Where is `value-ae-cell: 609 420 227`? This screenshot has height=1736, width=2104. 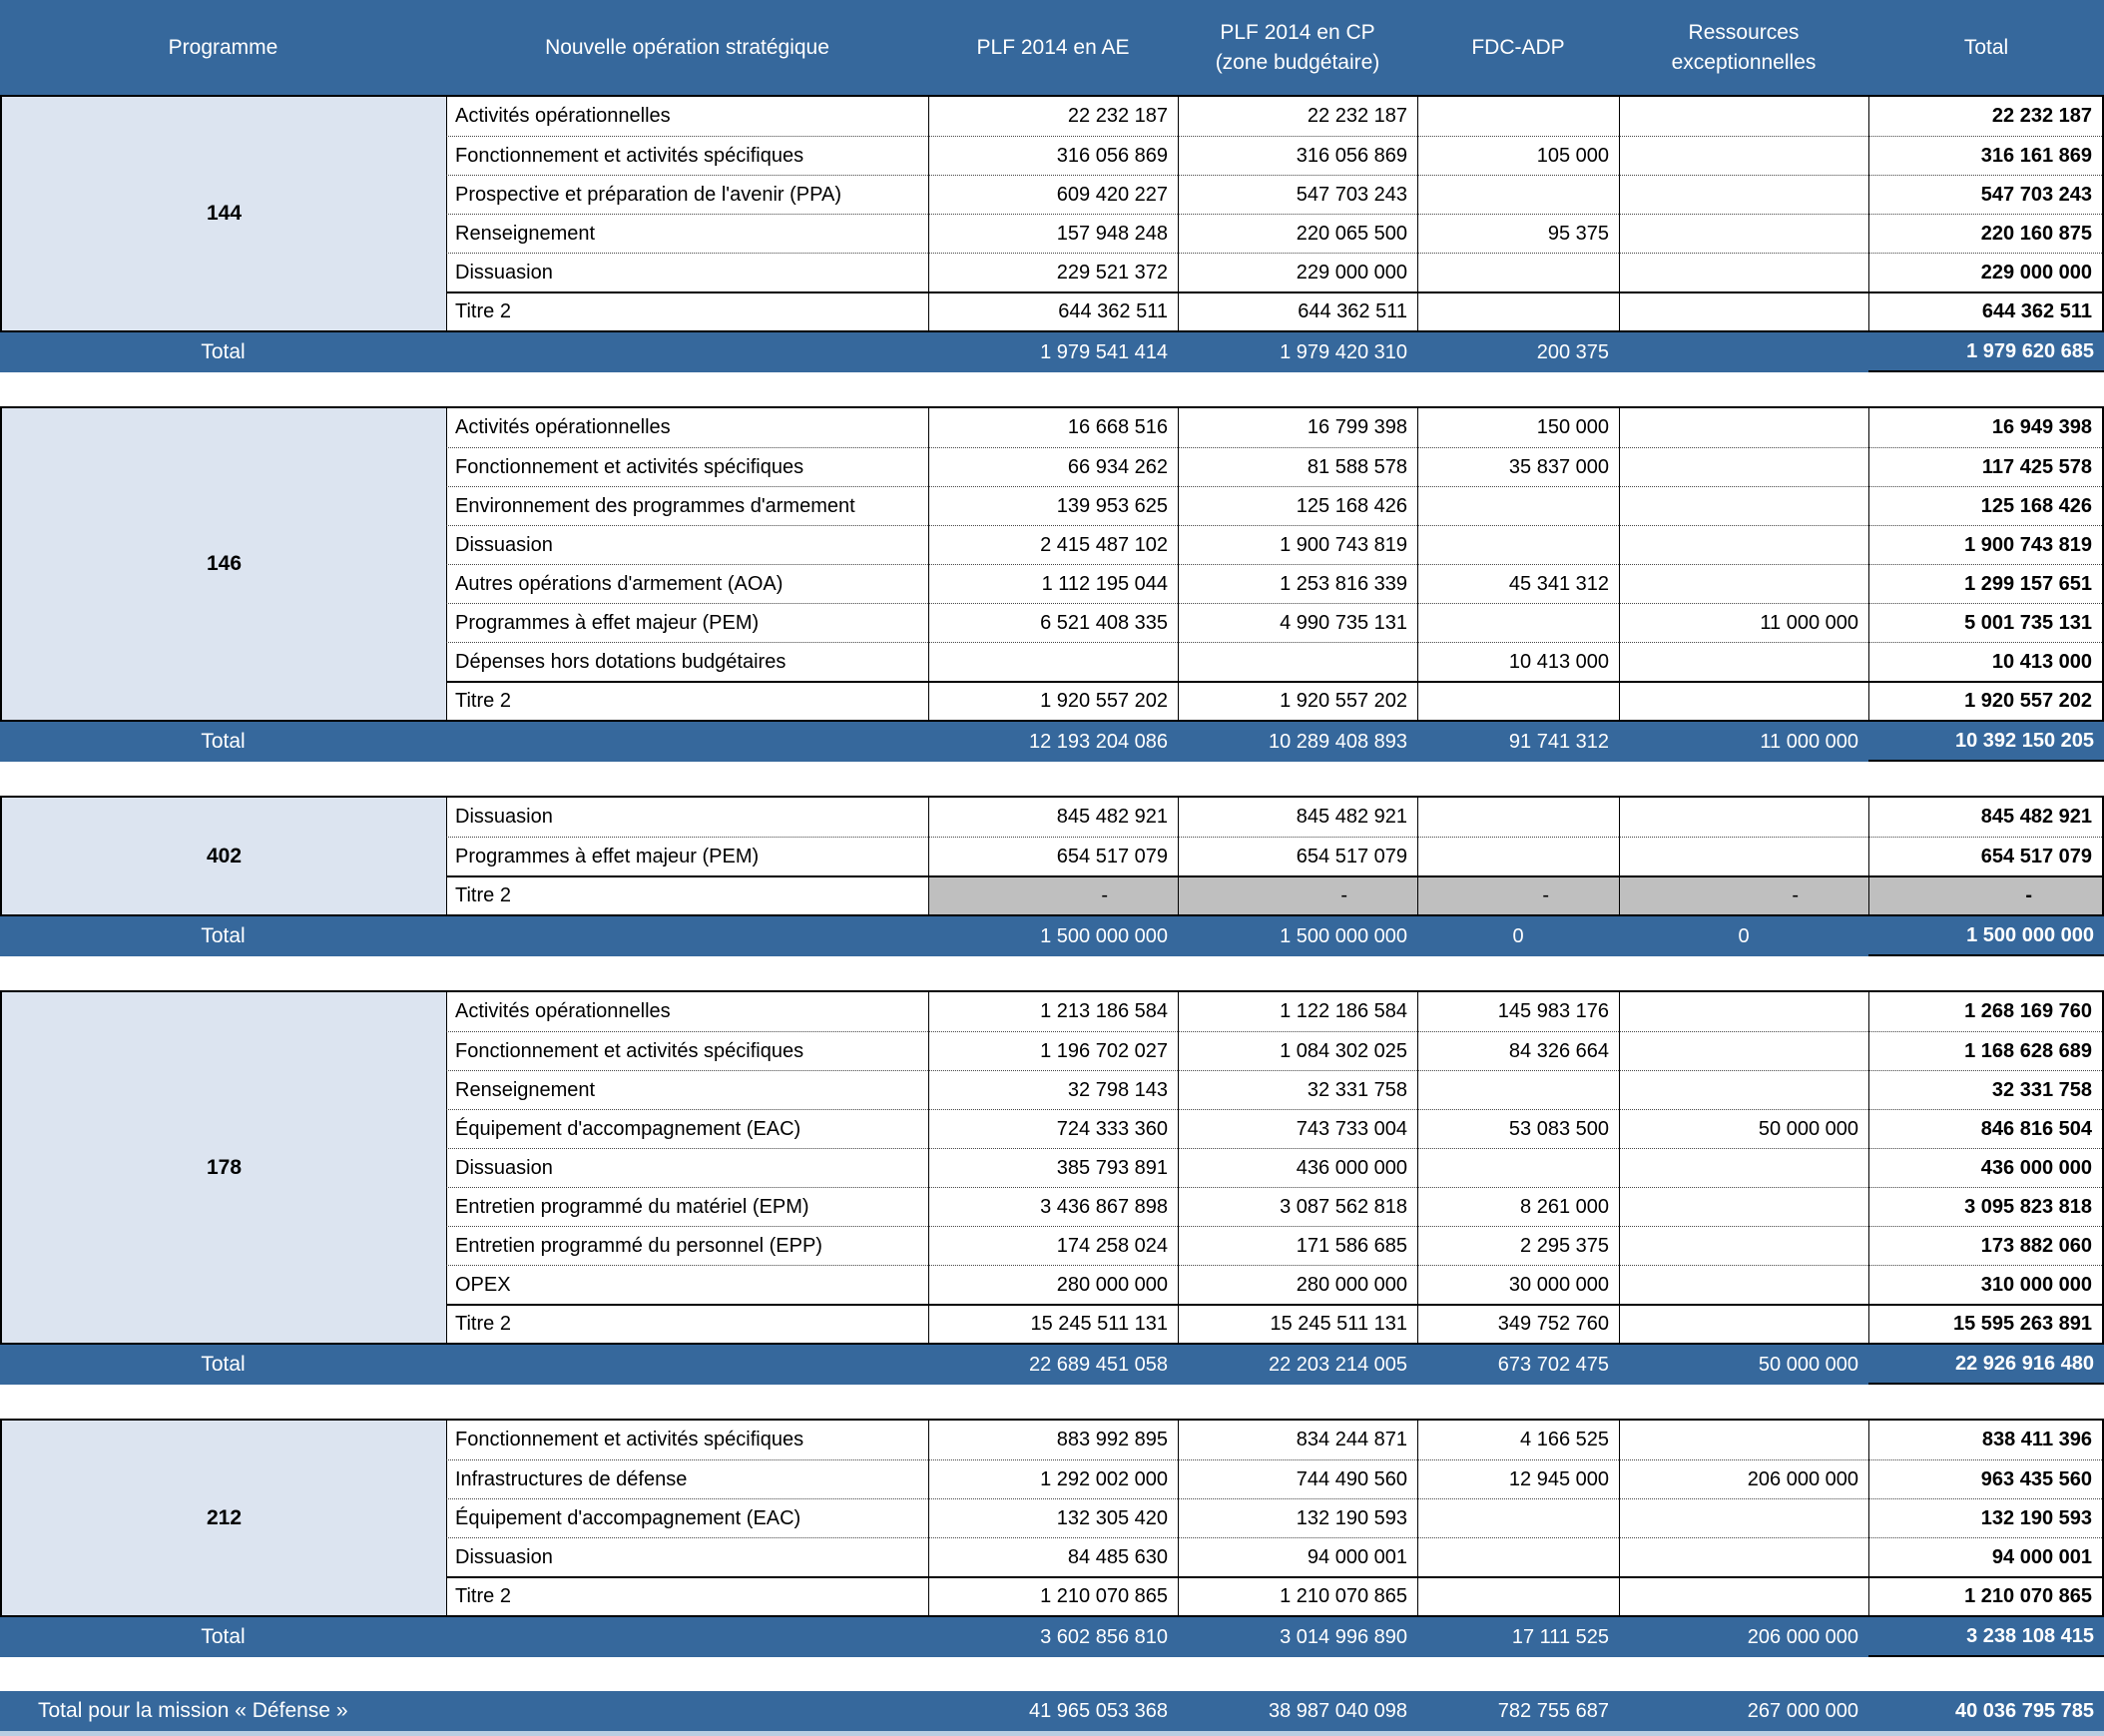 value-ae-cell: 609 420 227 is located at coordinates (1053, 194).